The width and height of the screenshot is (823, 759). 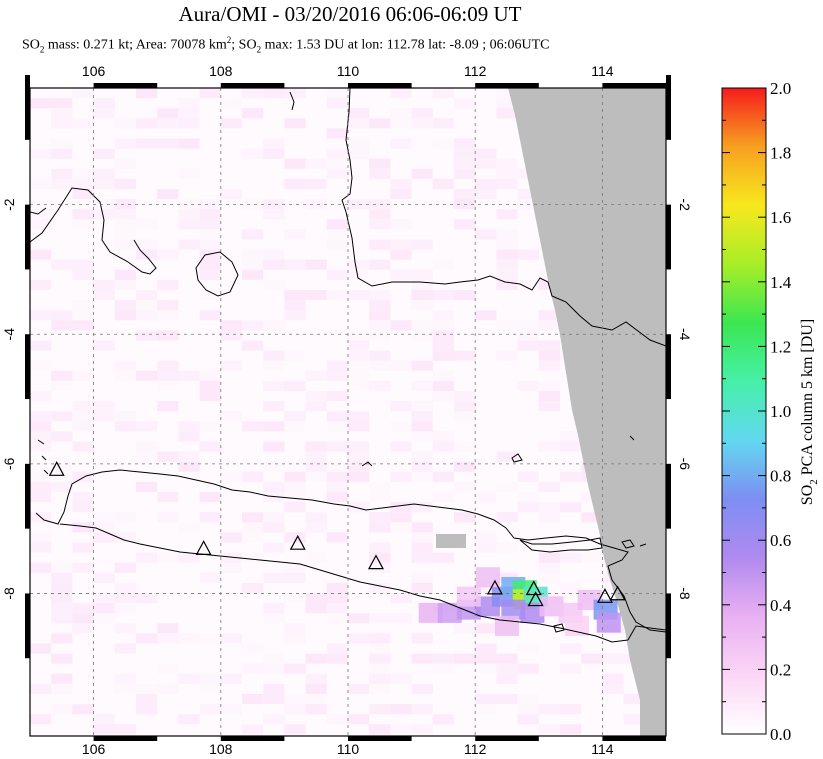 I want to click on colorbar-tick-label: 0.0, so click(x=780, y=734).